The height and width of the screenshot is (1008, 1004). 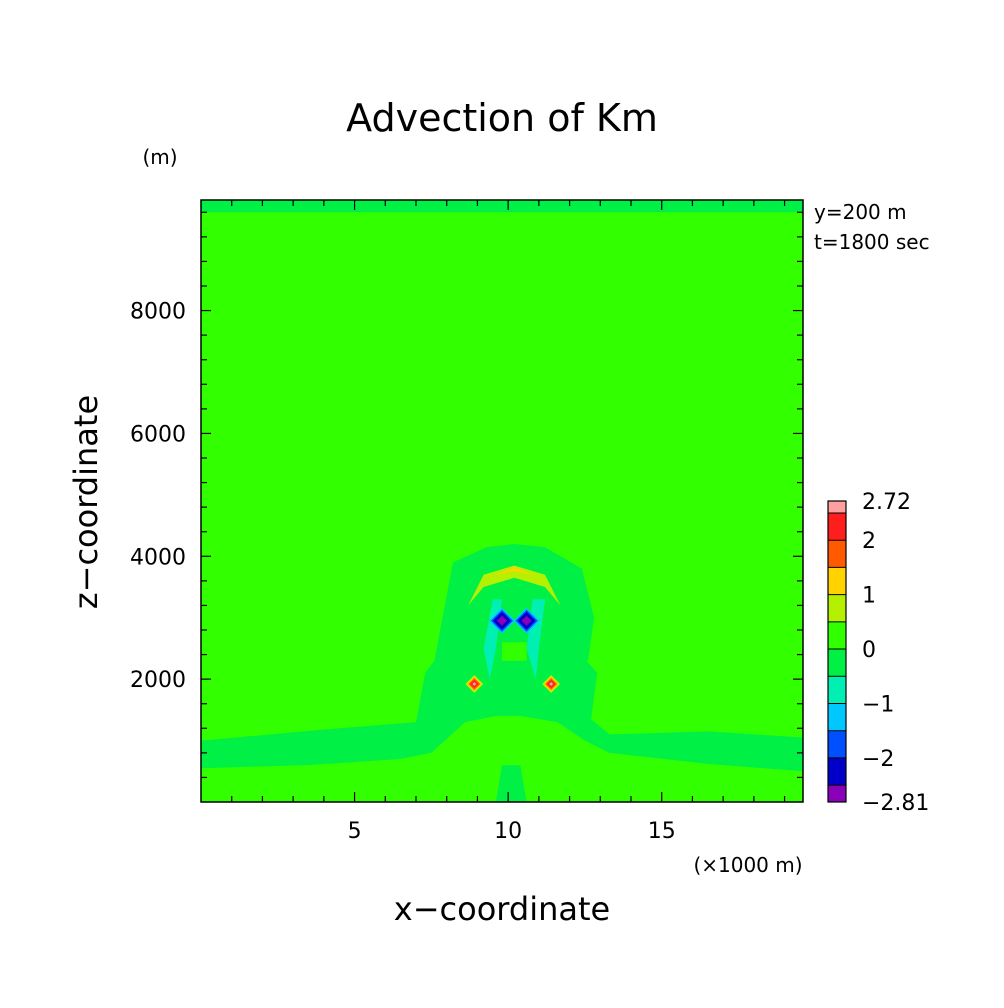 What do you see at coordinates (872, 242) in the screenshot?
I see `annotation-t: t=1800 sec` at bounding box center [872, 242].